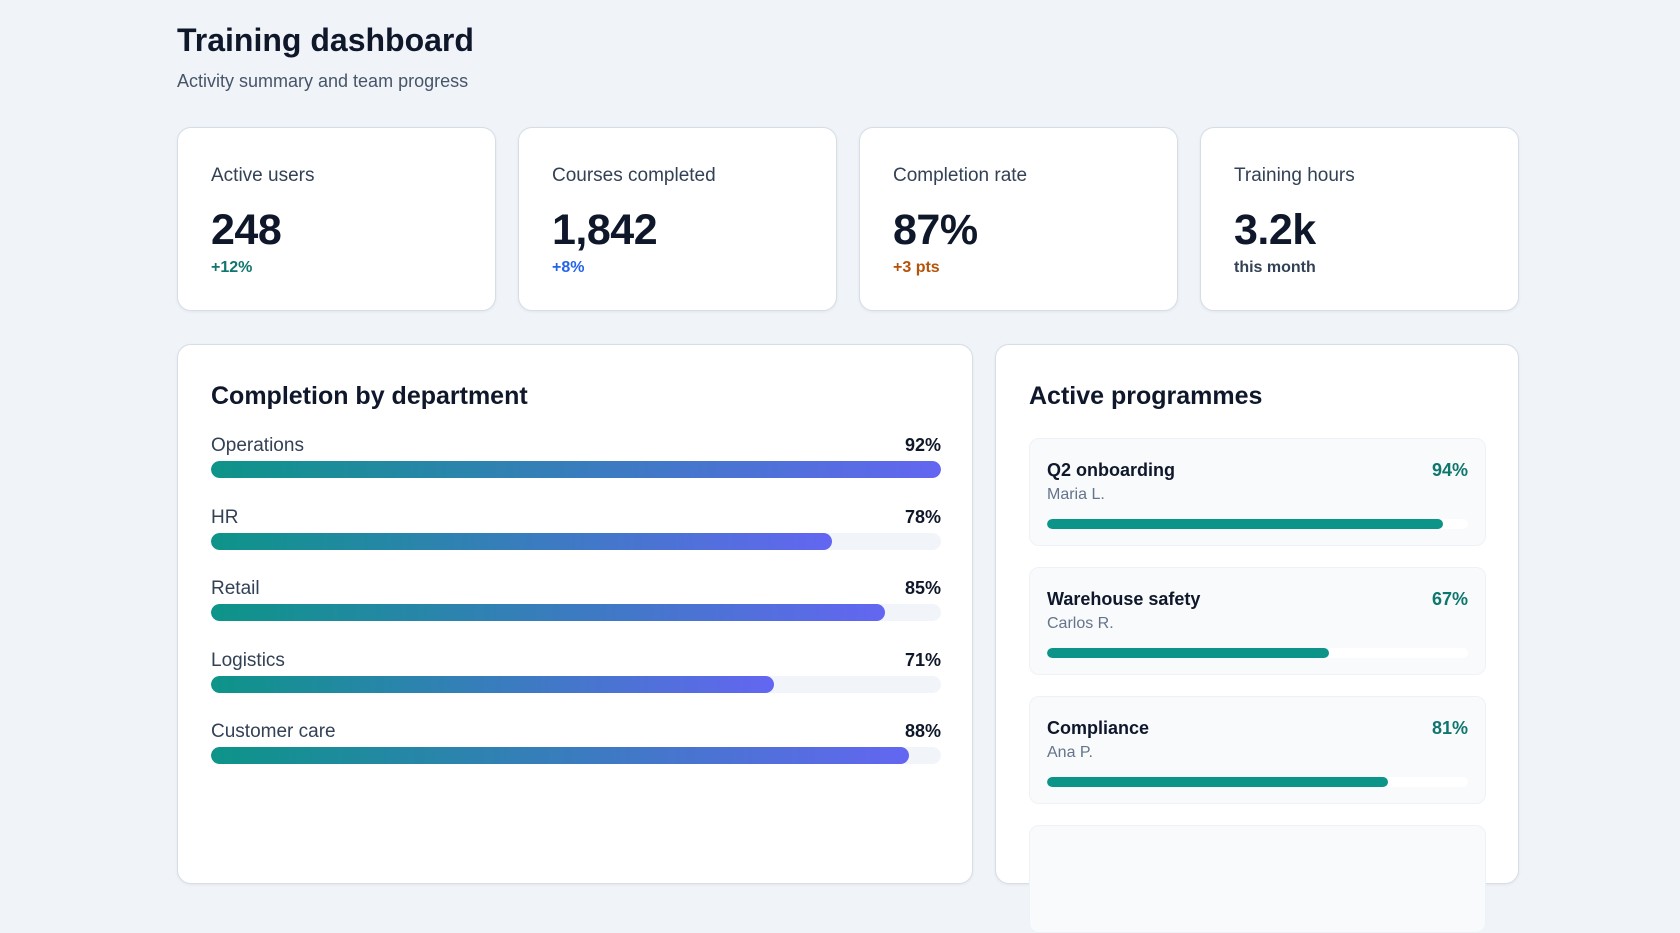 The image size is (1680, 933). Describe the element at coordinates (1294, 175) in the screenshot. I see `kpi-label: Training hours` at that location.